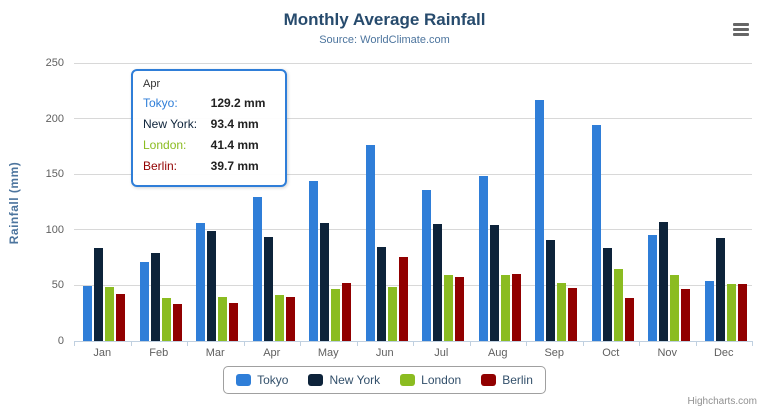  What do you see at coordinates (709, 310) in the screenshot?
I see `bar-tokyo-dec` at bounding box center [709, 310].